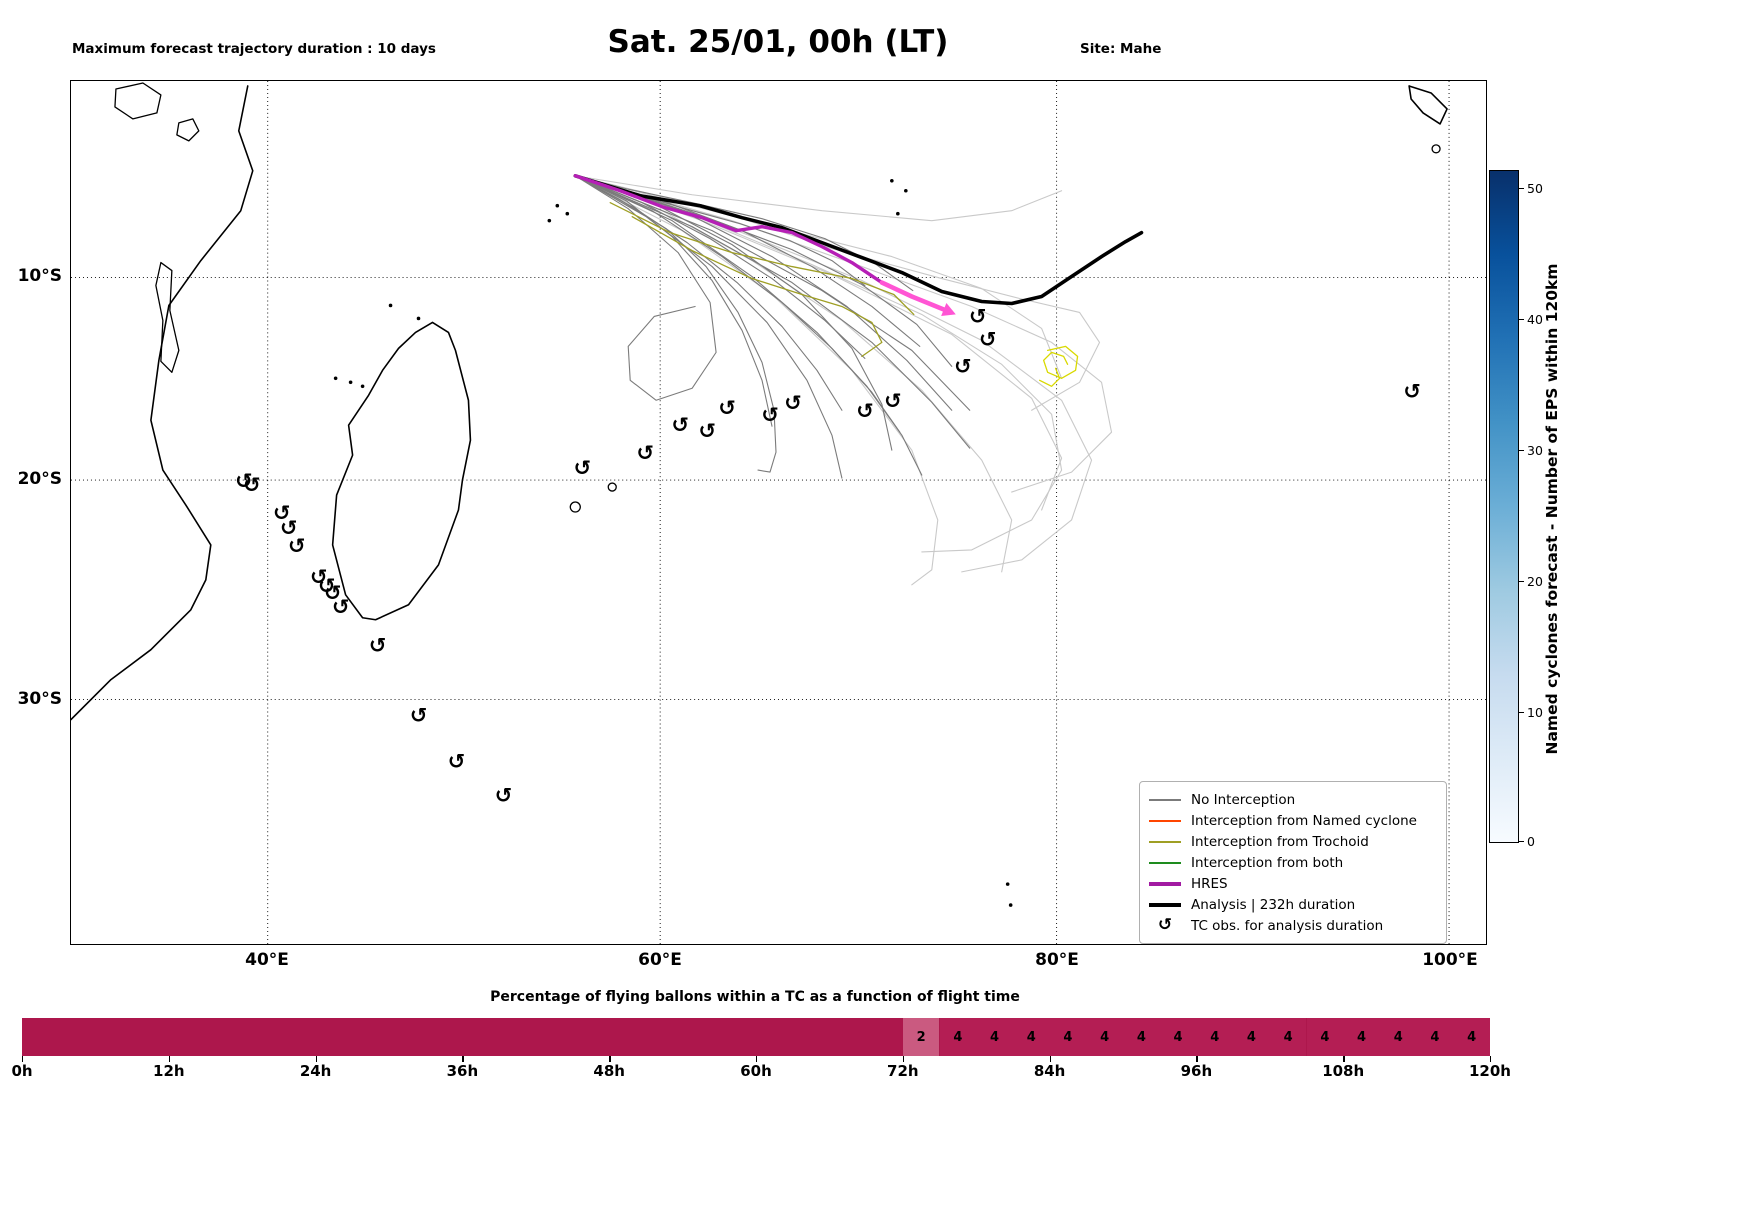 The width and height of the screenshot is (1752, 1213). I want to click on strip-axis-tick-label: 36h, so click(462, 1071).